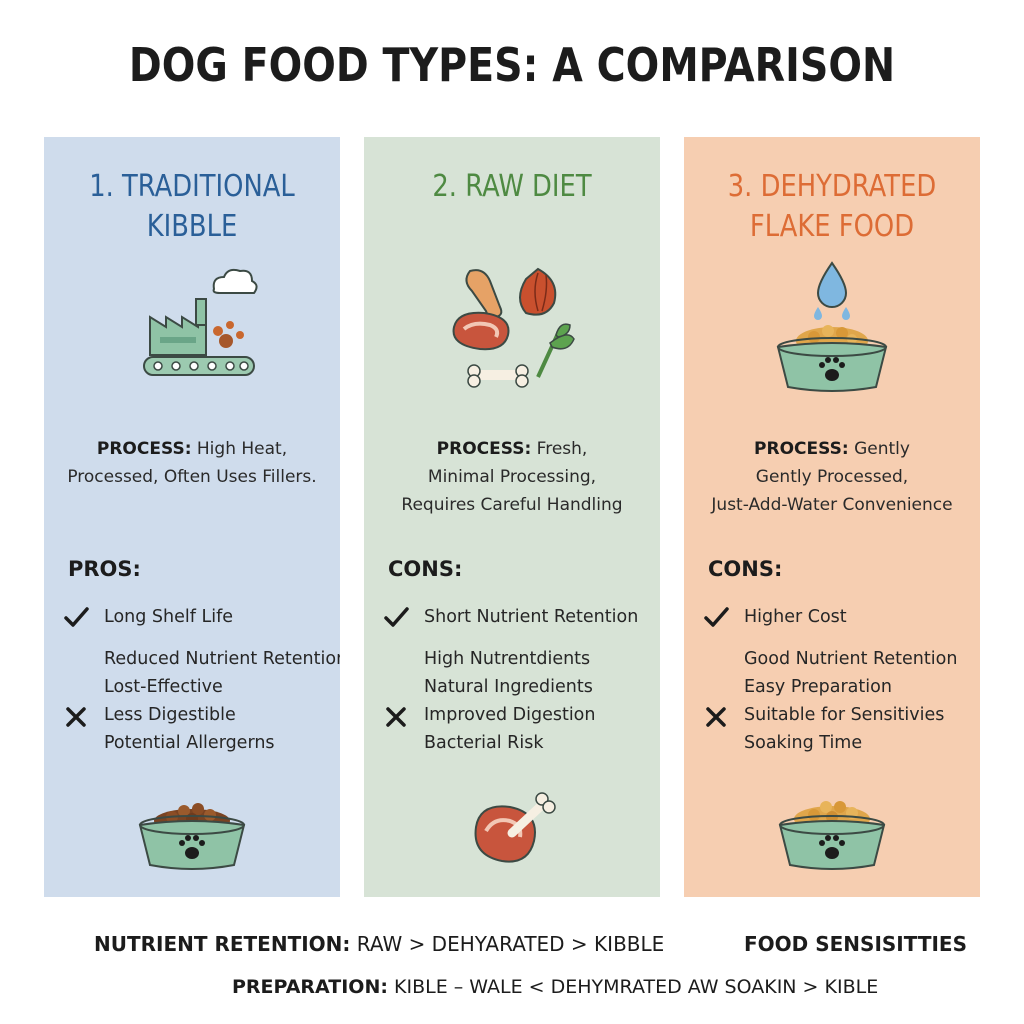 This screenshot has width=1024, height=1024. Describe the element at coordinates (169, 617) in the screenshot. I see `kibble-line: Long Shelf Life` at that location.